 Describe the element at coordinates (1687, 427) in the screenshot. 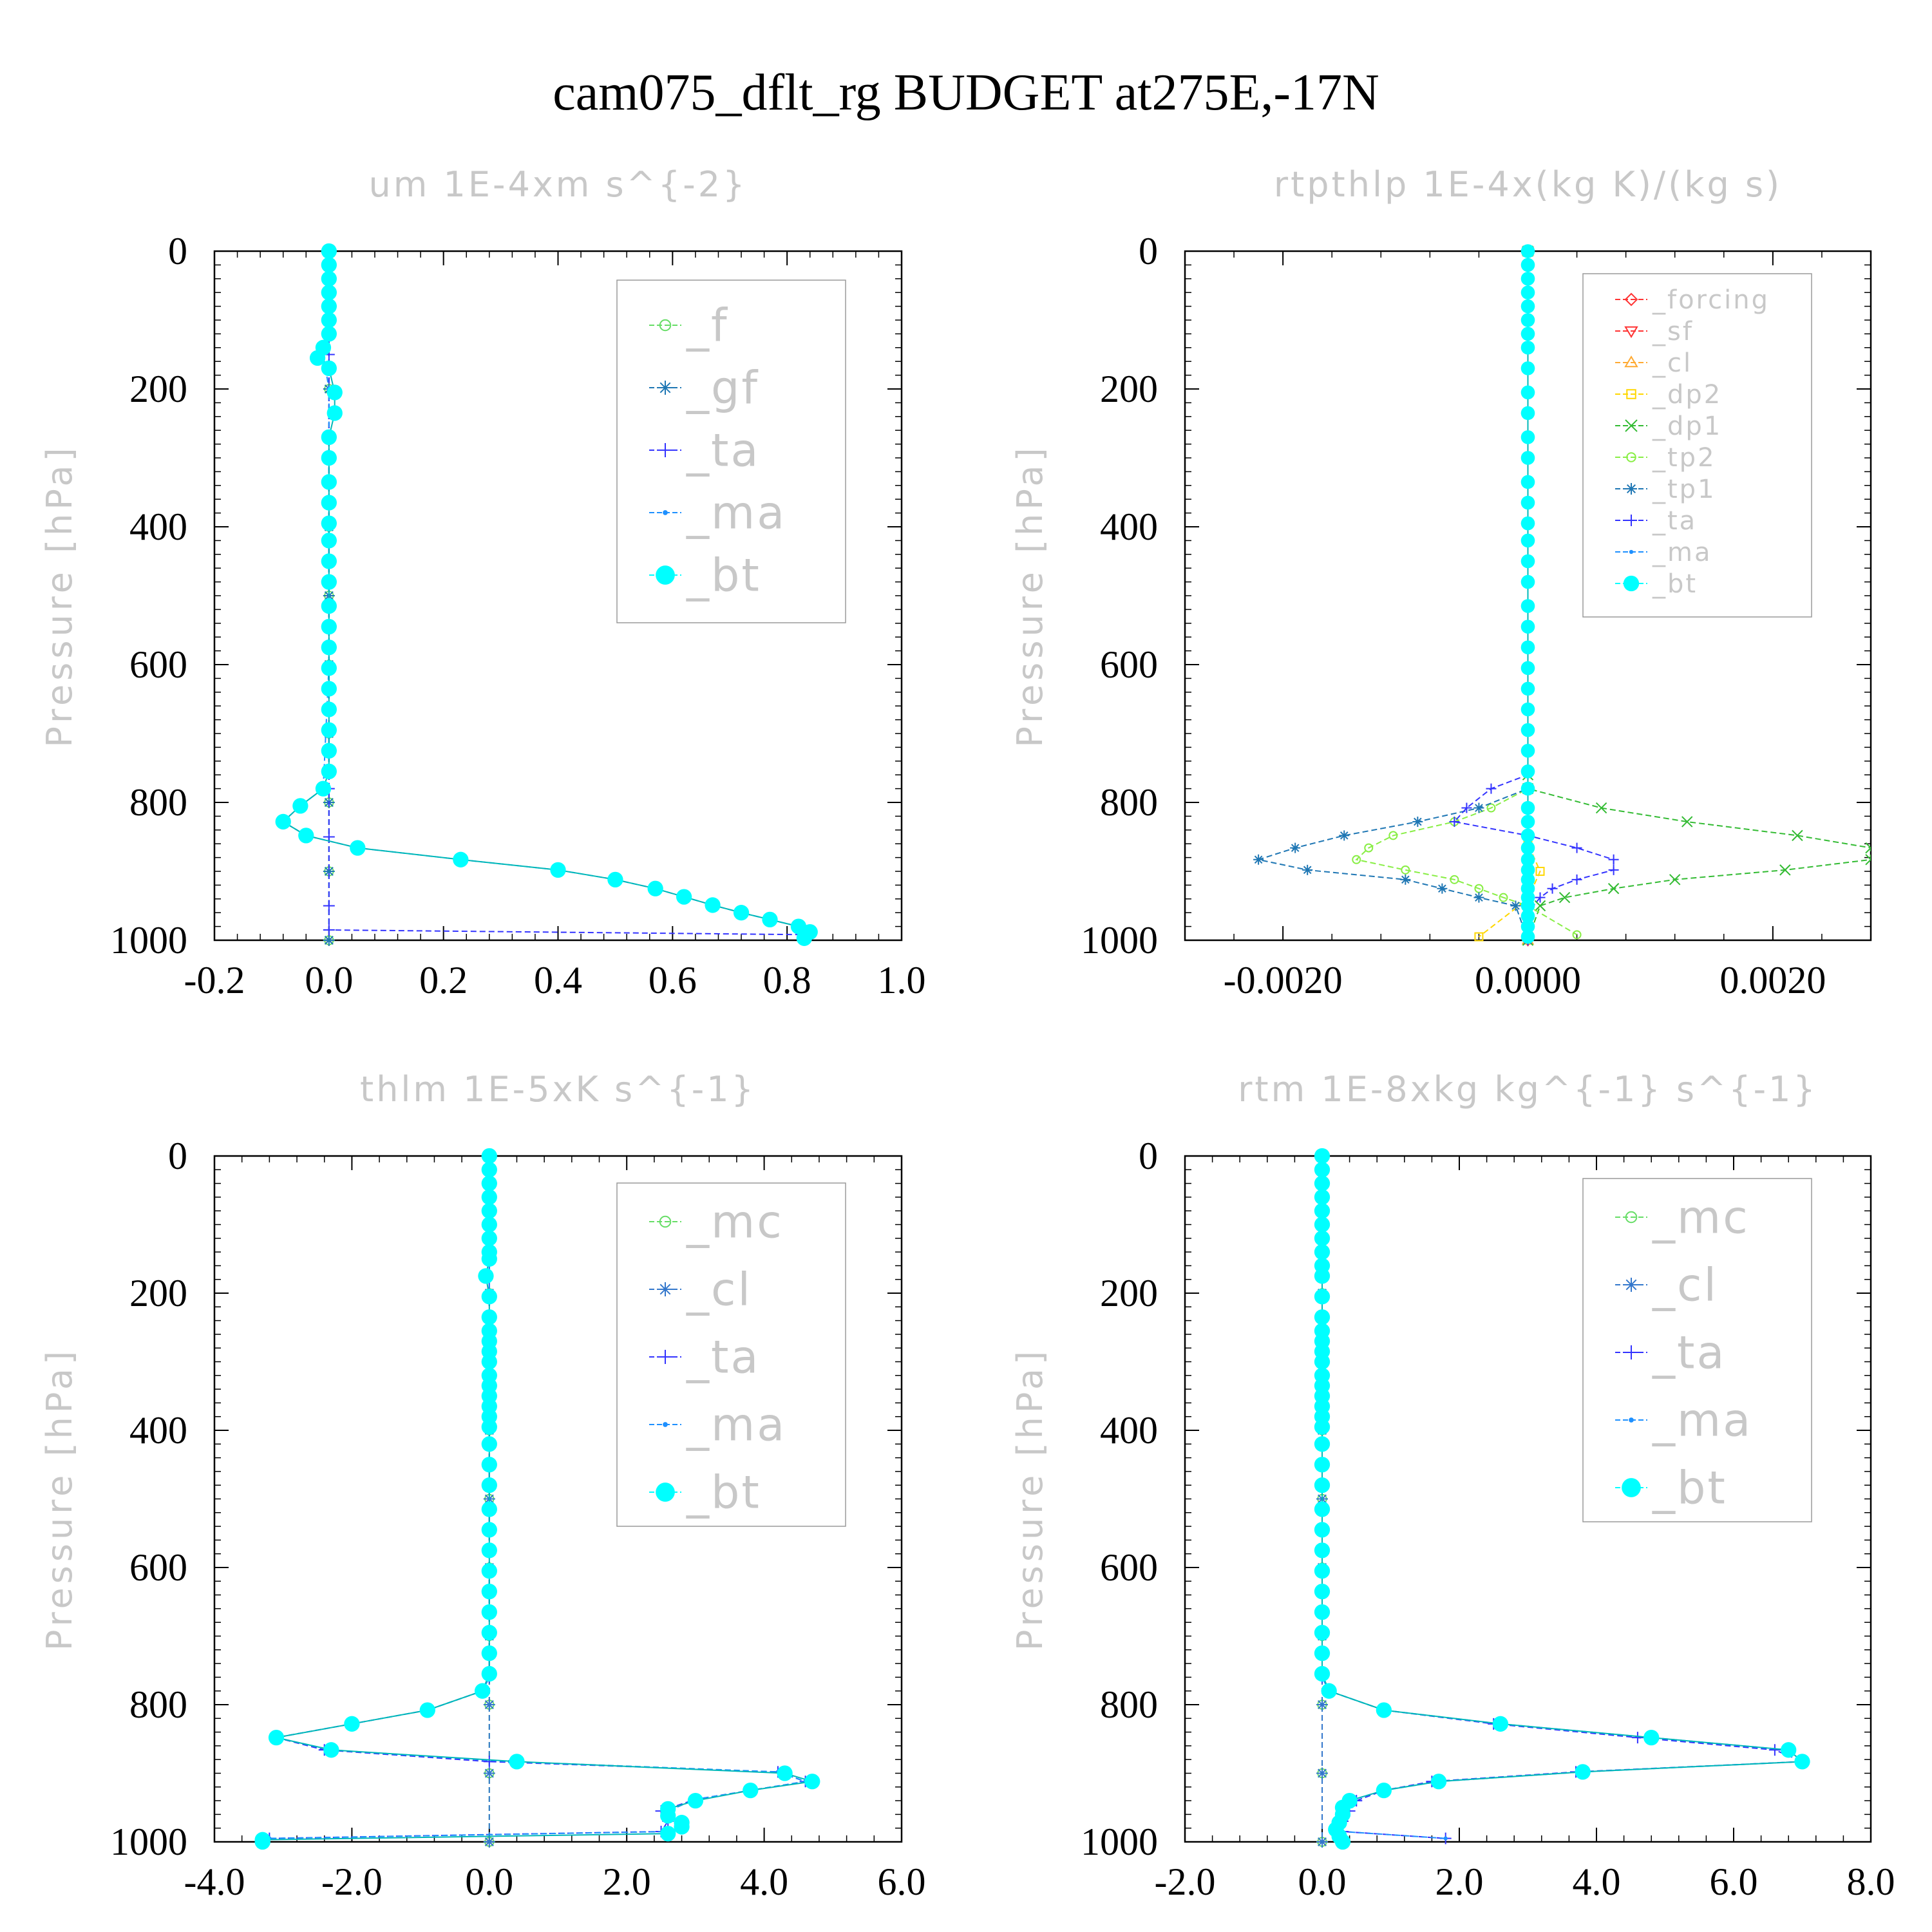

I see `legend-label: _dp1` at that location.